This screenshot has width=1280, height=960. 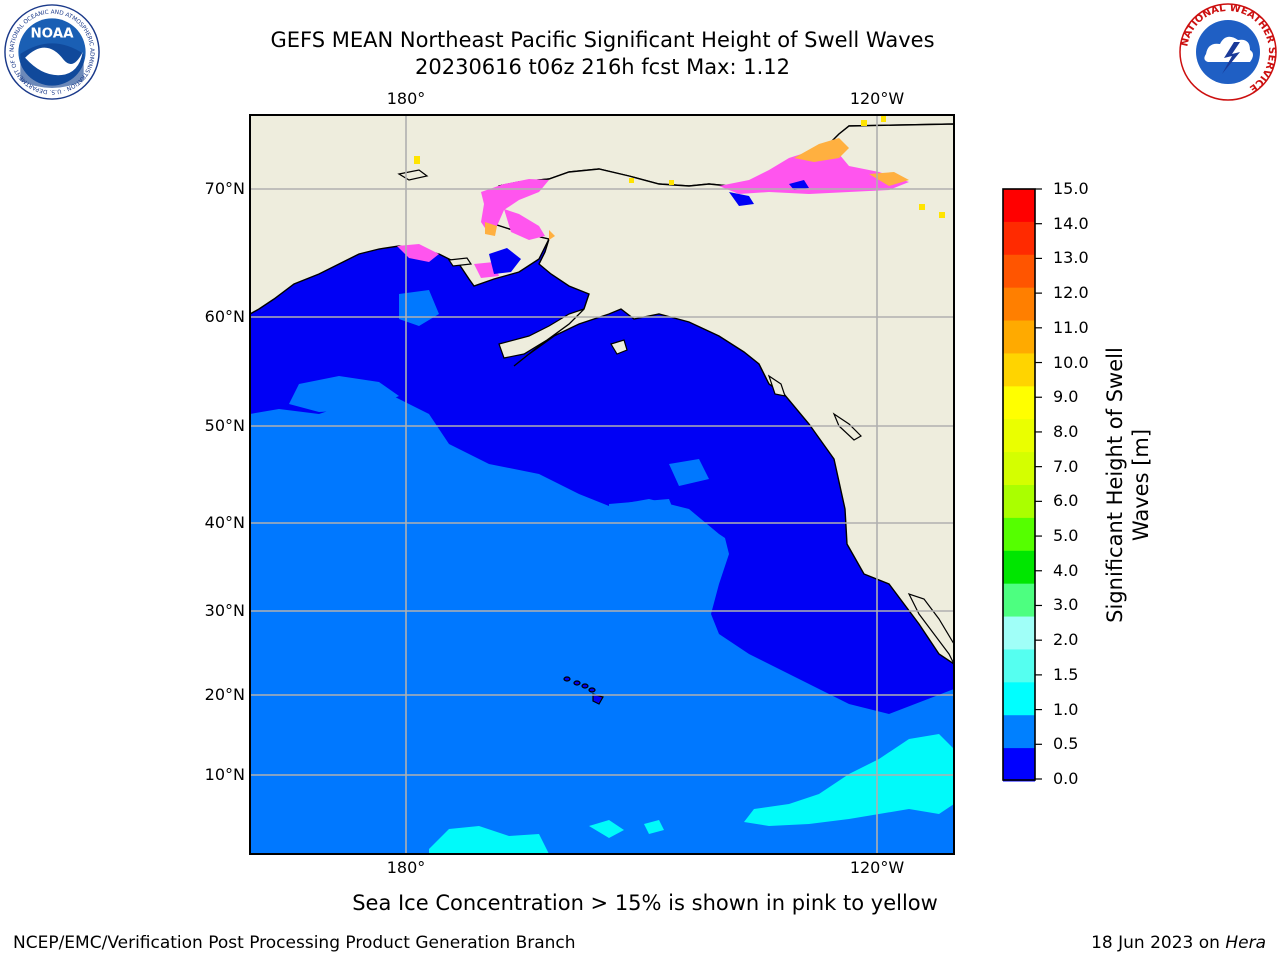 What do you see at coordinates (1115, 485) in the screenshot?
I see `colorbar-title-line1: Significant Height of Swell` at bounding box center [1115, 485].